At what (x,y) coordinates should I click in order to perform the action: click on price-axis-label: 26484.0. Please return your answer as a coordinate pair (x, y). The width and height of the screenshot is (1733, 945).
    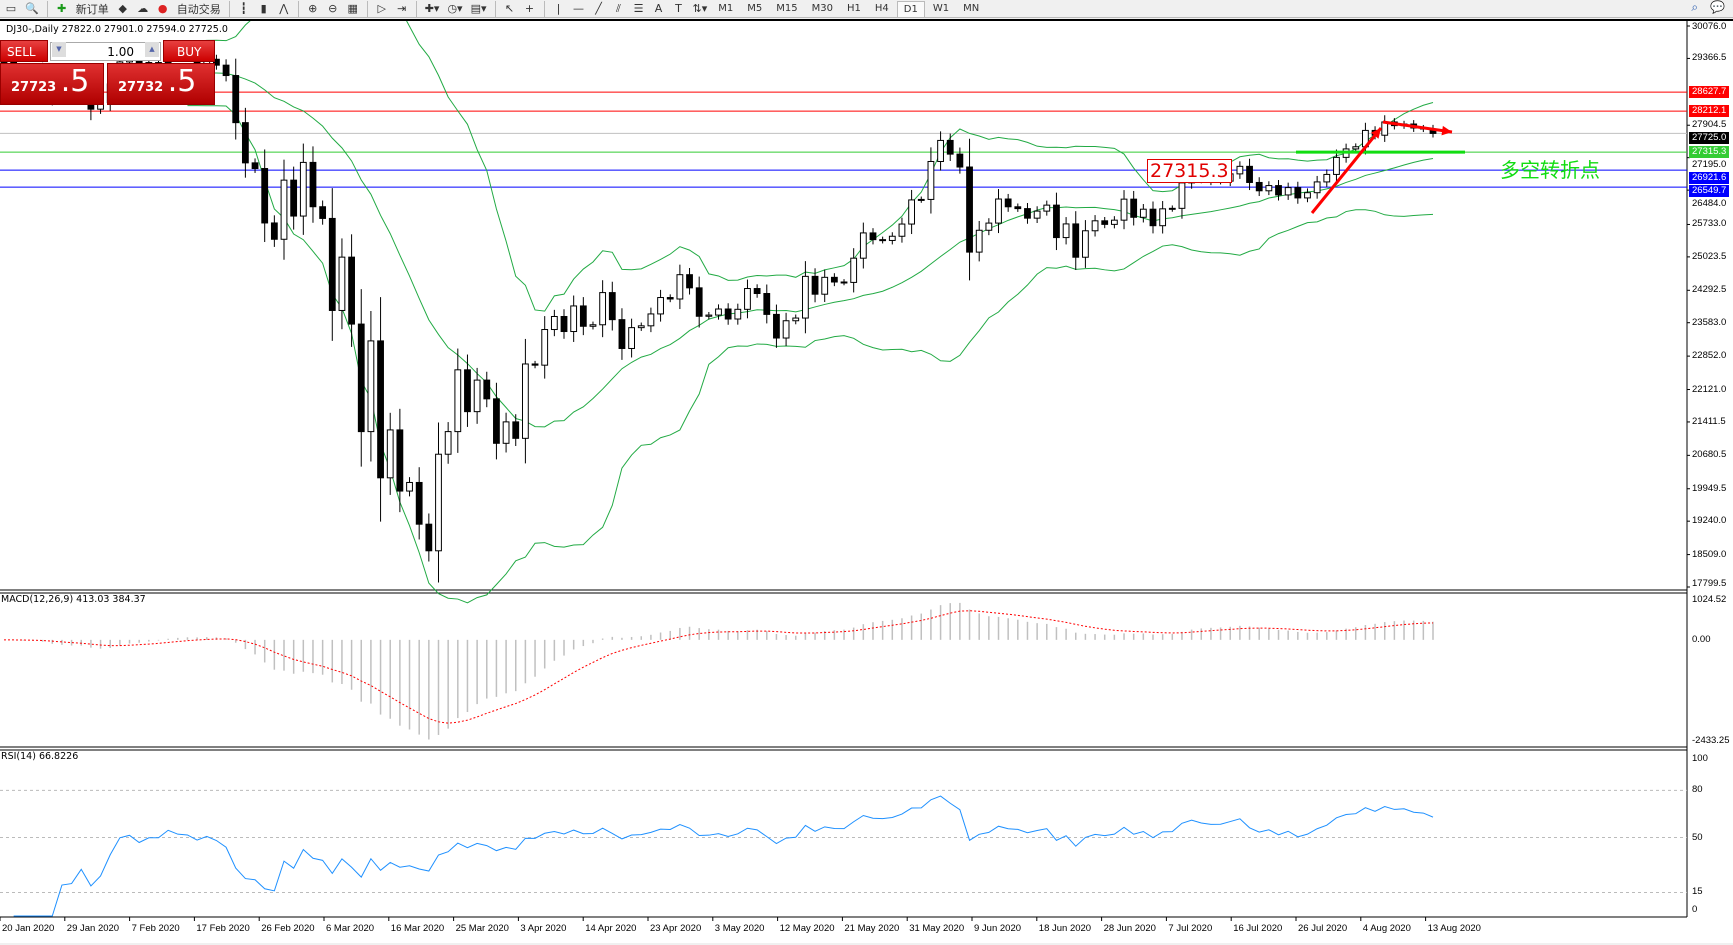
    Looking at the image, I should click on (1709, 204).